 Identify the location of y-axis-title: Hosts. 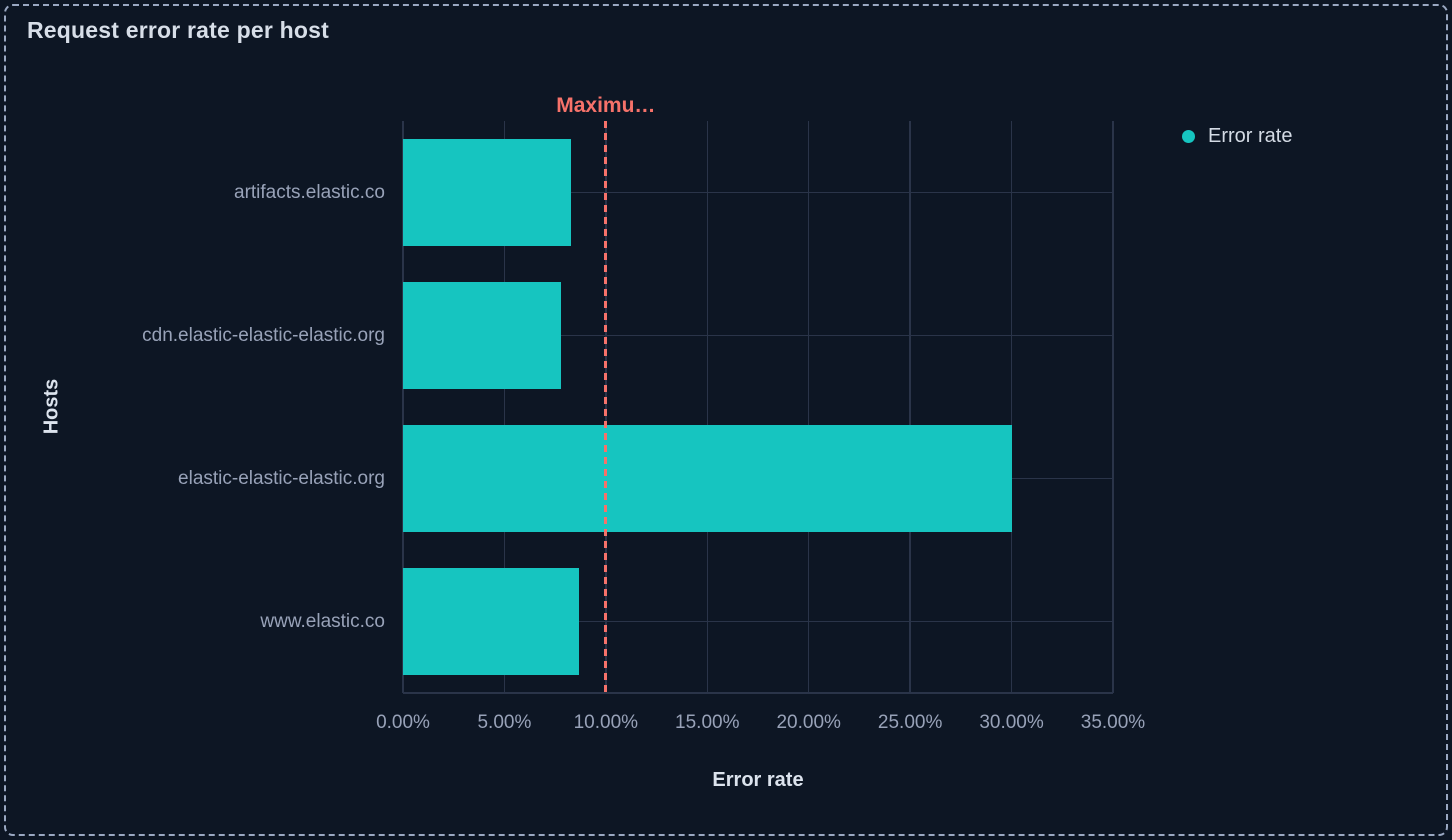
(51, 406).